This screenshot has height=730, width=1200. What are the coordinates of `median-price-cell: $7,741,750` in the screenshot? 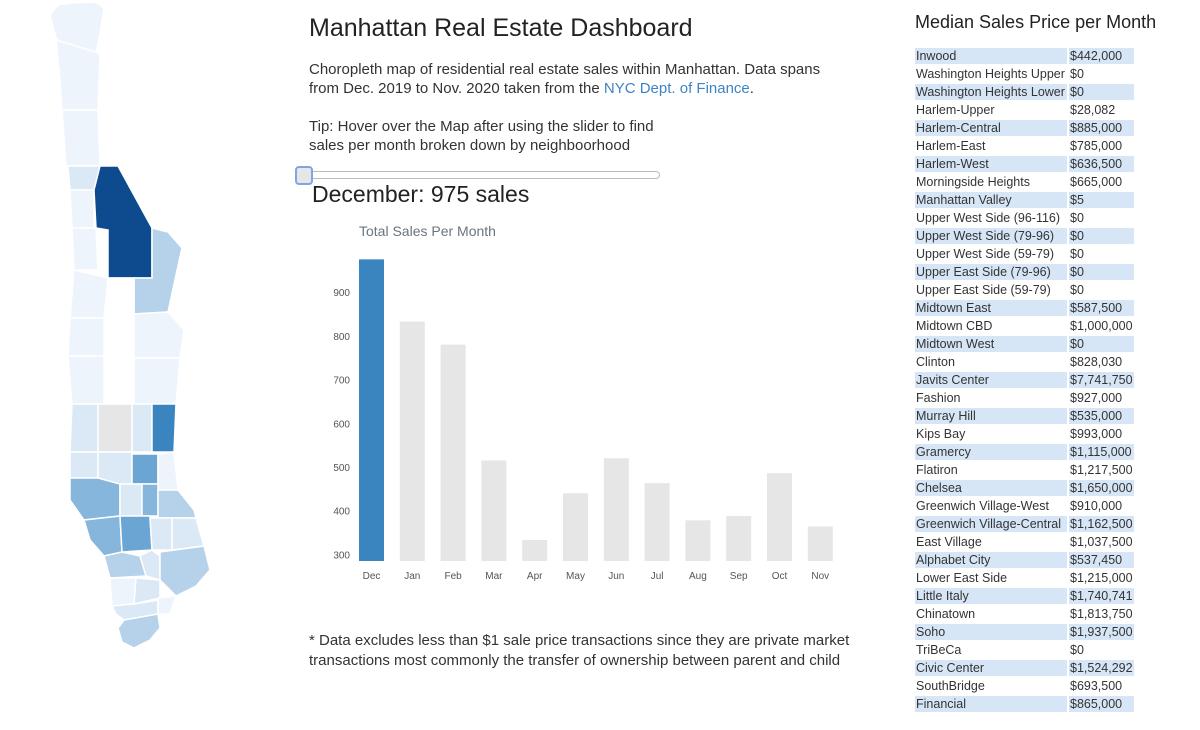 It's located at (1101, 380).